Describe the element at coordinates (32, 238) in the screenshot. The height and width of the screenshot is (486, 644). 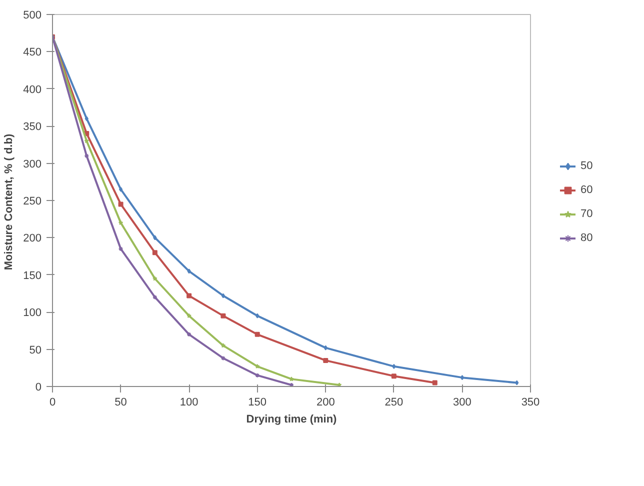
I see `y-tick-label: 200` at that location.